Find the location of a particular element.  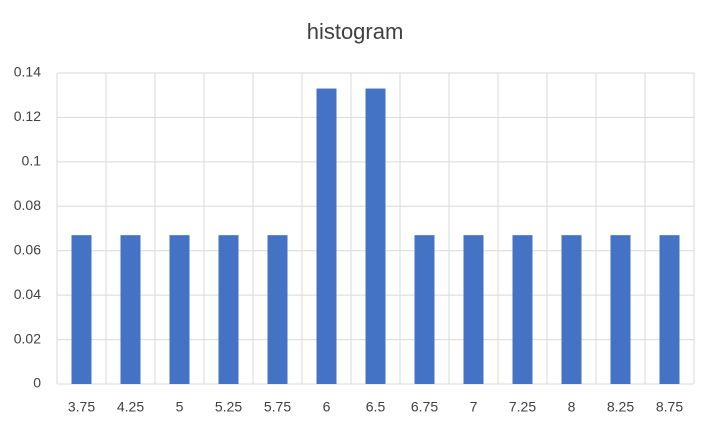

y-tick-label: 0.02 is located at coordinates (27, 338).